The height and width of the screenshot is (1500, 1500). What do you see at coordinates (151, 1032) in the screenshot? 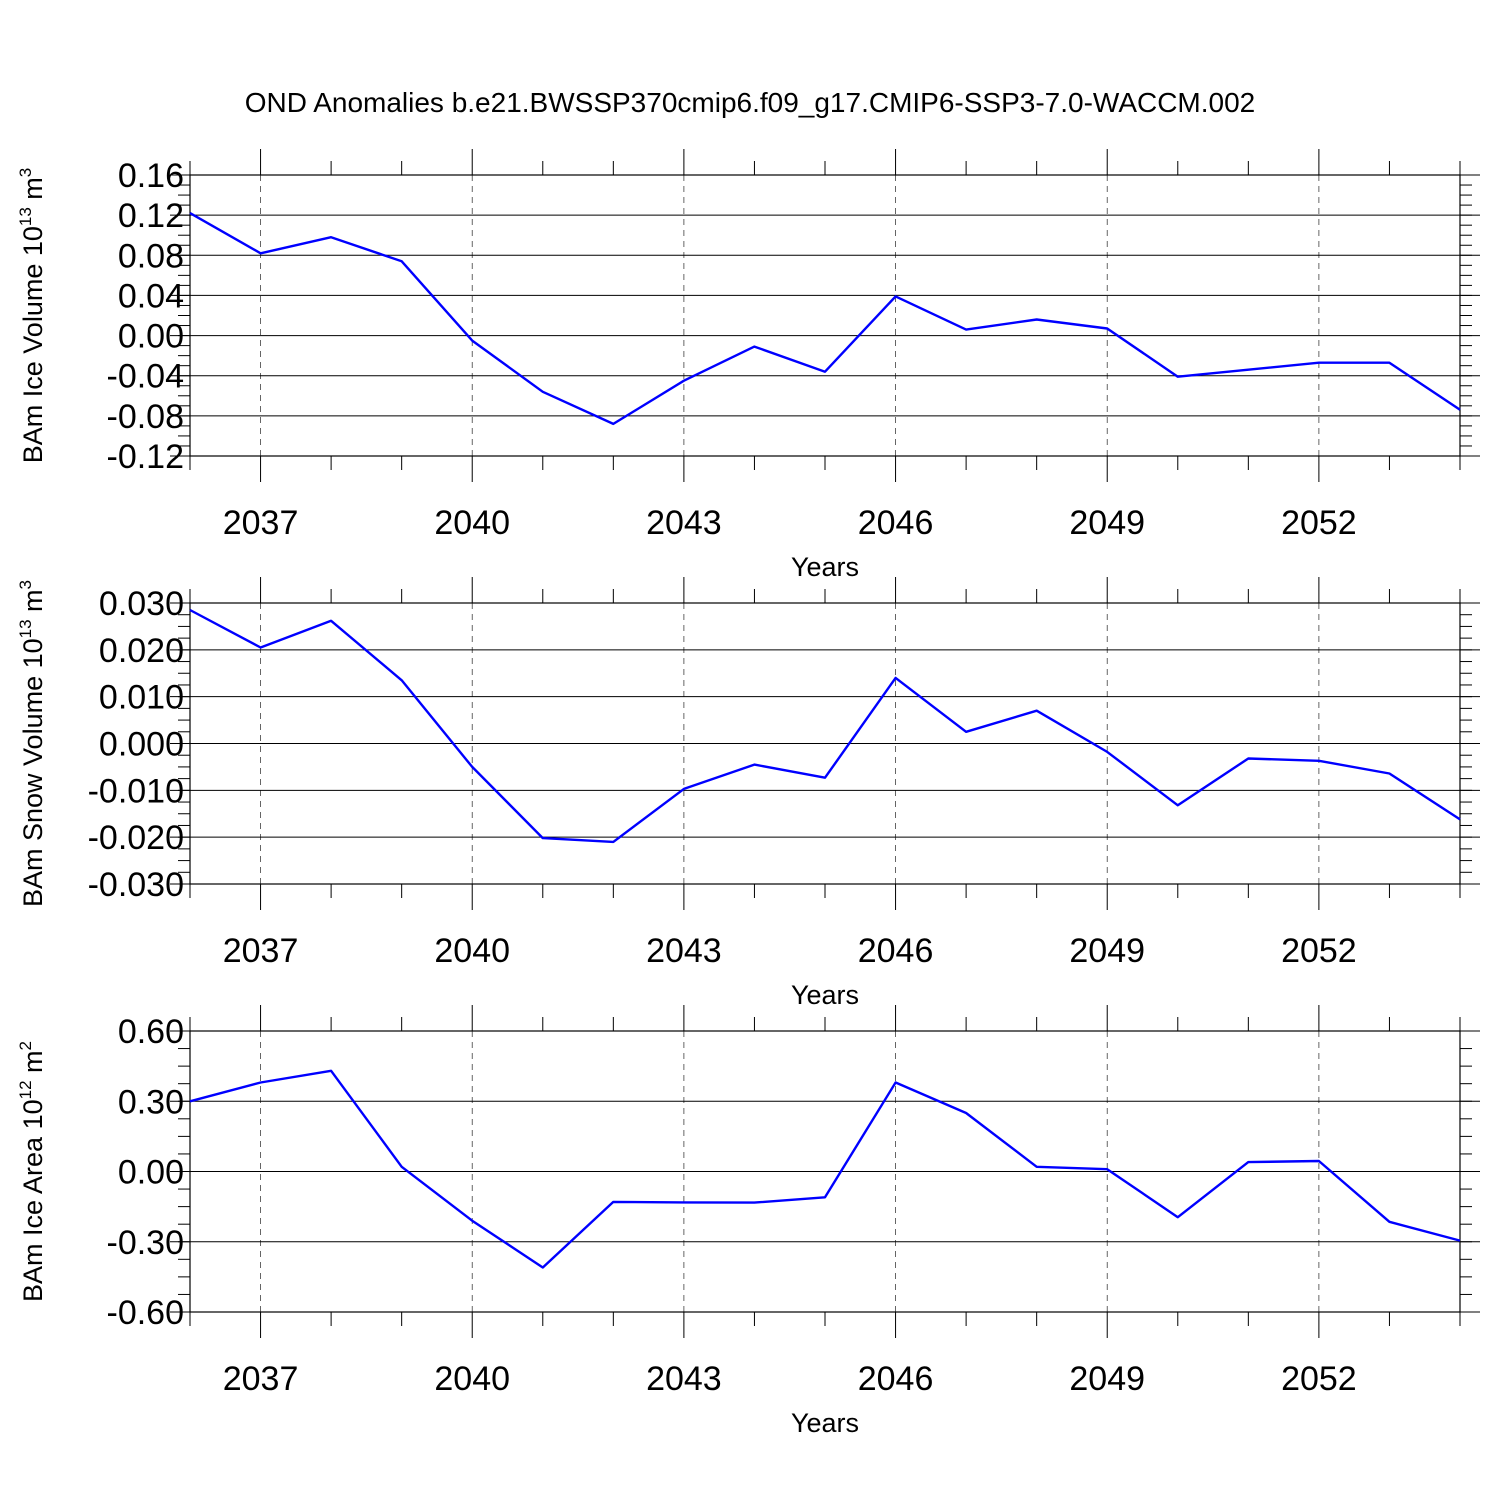
I see `y-tick-label: 0.60` at bounding box center [151, 1032].